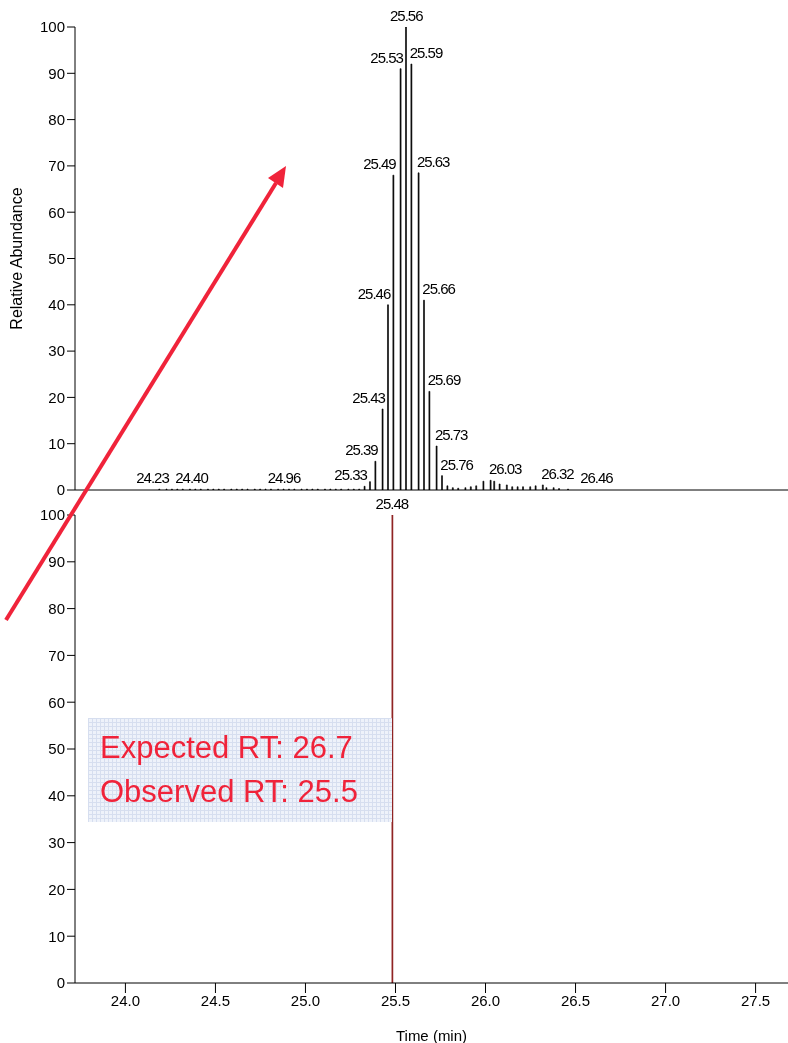 This screenshot has width=788, height=1043. What do you see at coordinates (153, 478) in the screenshot?
I see `annotation: 24.23` at bounding box center [153, 478].